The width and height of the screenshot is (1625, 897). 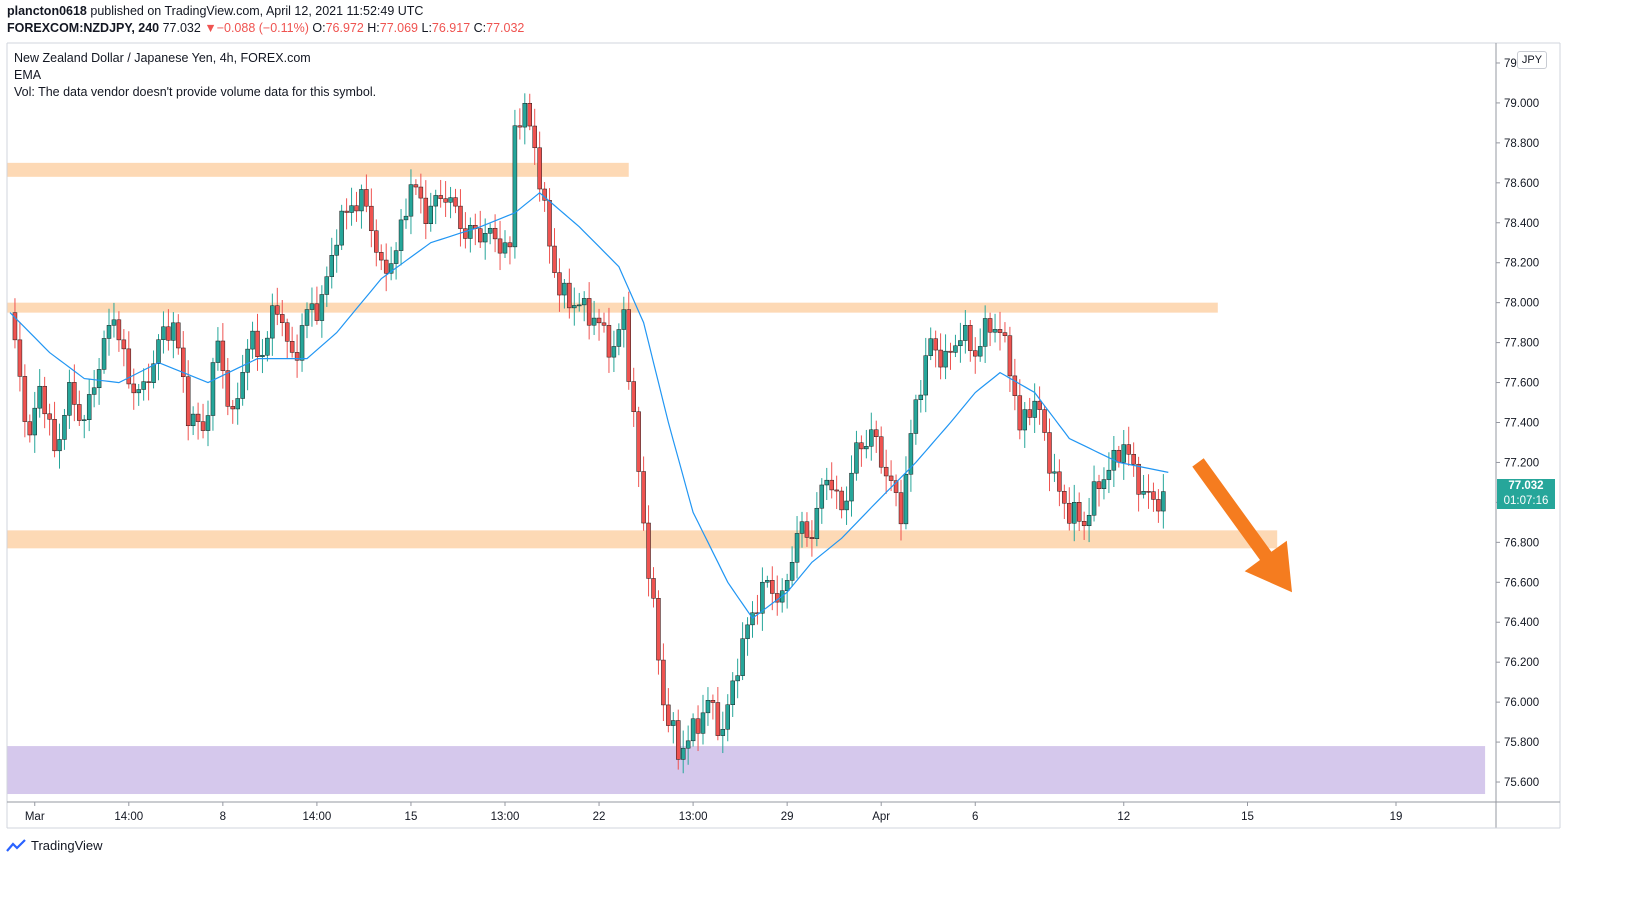 I want to click on high-value: 77.069, so click(x=399, y=28).